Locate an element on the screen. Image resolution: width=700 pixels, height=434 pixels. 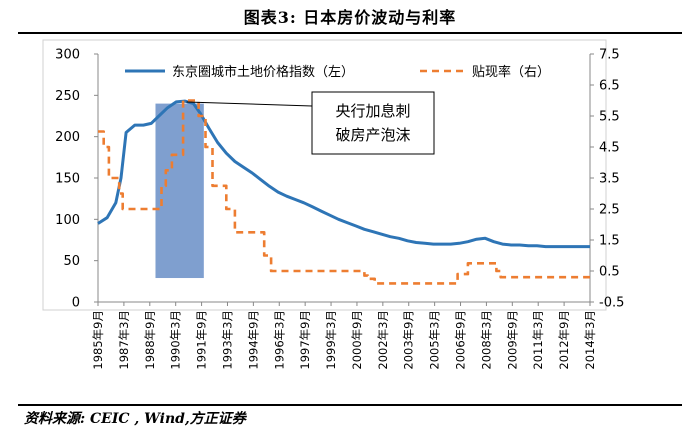
x-tick-label: 2002年3月 is located at coordinates (383, 340).